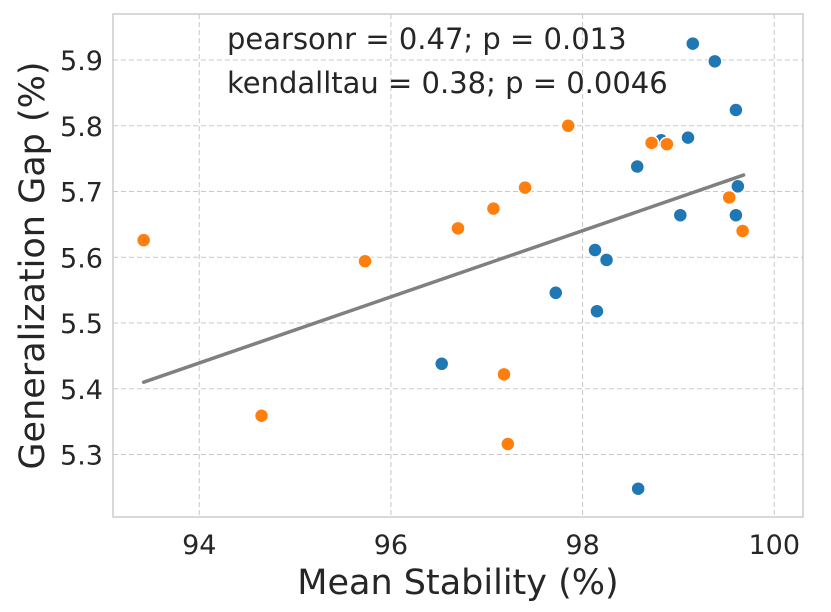 The image size is (831, 612). I want to click on y-tick-label: 5.7, so click(81, 193).